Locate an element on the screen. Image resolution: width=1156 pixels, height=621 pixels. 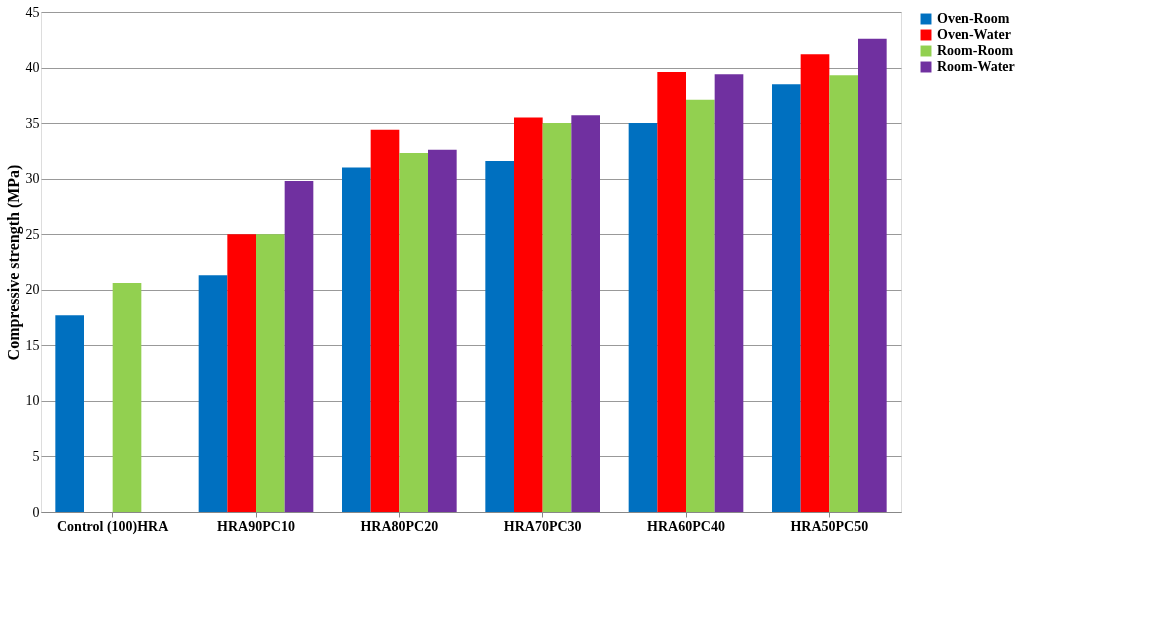
y-tick-label: 20 is located at coordinates (32, 290).